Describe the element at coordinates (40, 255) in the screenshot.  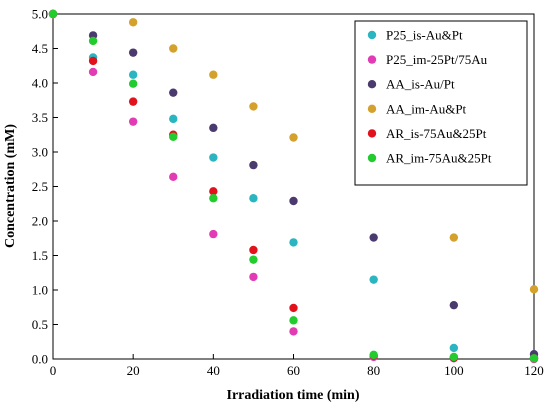
I see `y-tick-label: 1.5` at that location.